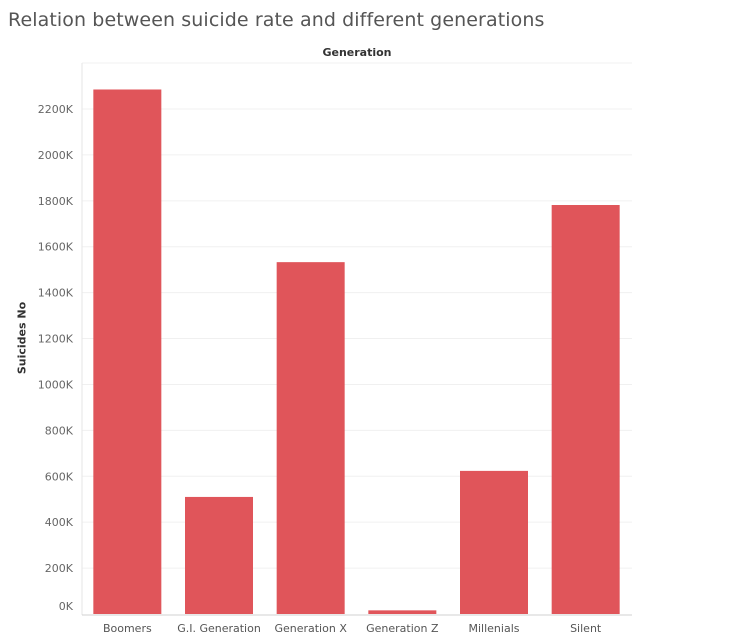  Describe the element at coordinates (56, 201) in the screenshot. I see `y-tick-label: 1800K` at that location.